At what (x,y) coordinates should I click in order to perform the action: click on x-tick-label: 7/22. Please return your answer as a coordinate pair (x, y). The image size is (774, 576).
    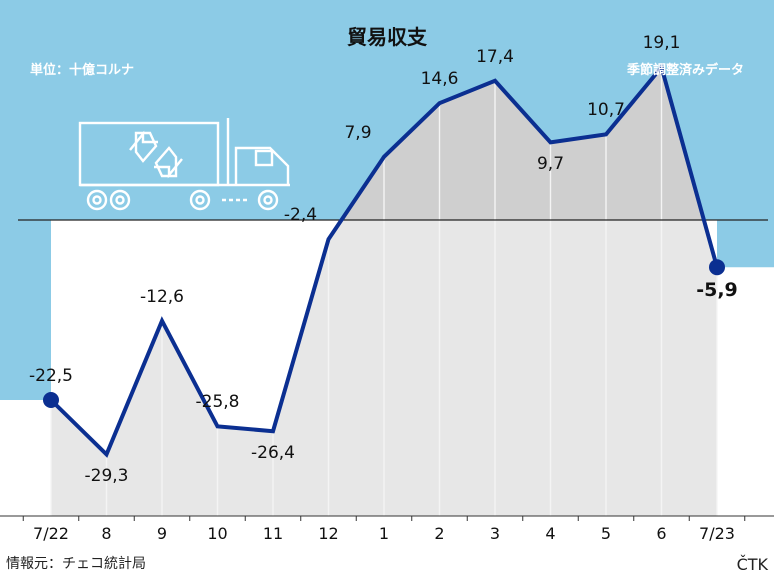
    Looking at the image, I should click on (51, 533).